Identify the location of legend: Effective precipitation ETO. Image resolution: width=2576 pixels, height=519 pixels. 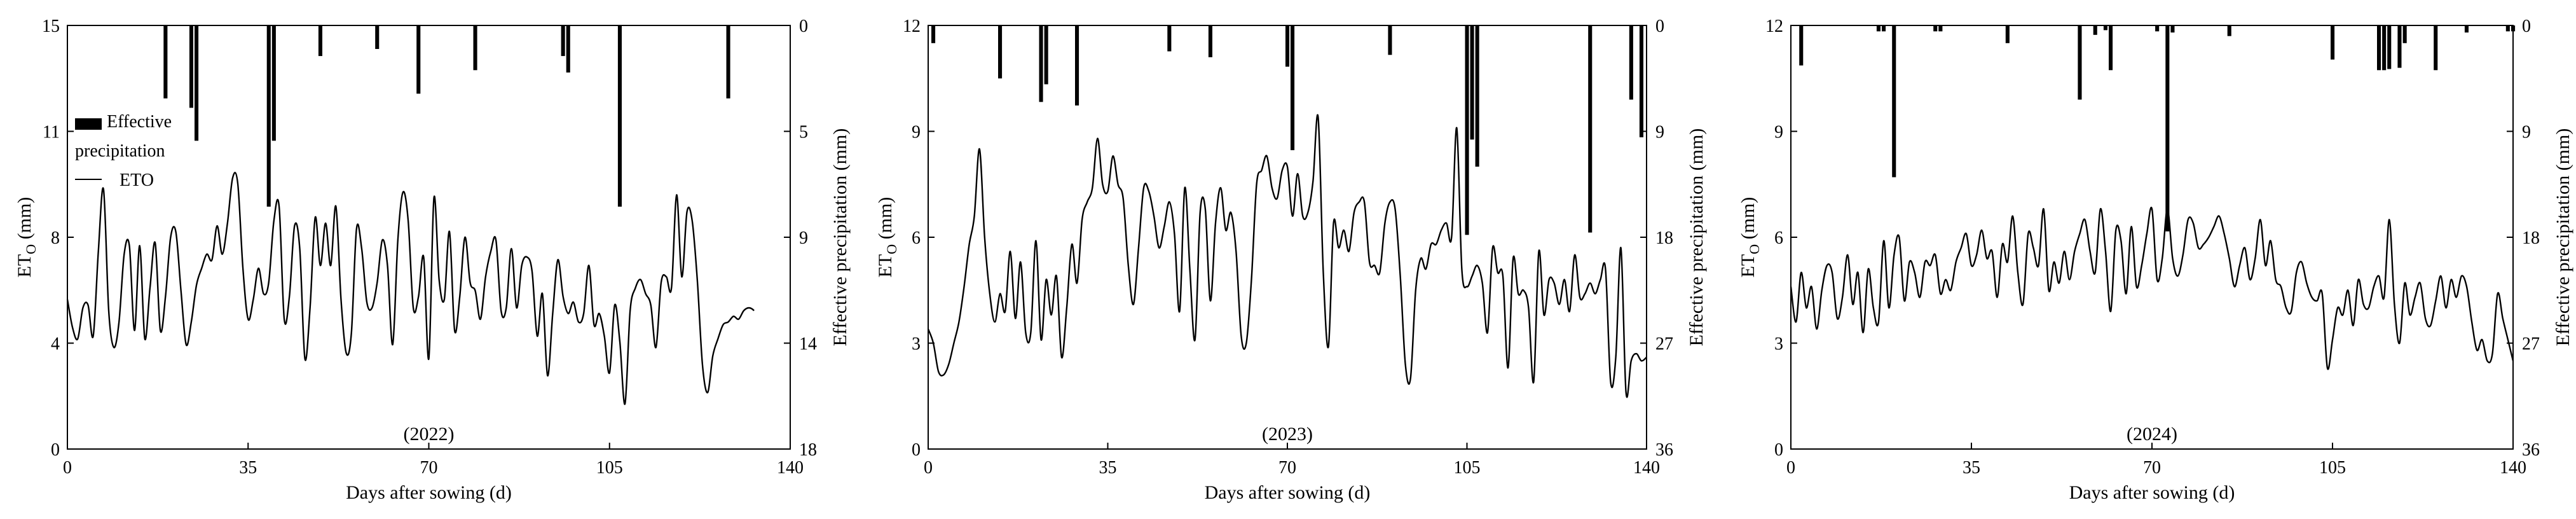
(123, 151).